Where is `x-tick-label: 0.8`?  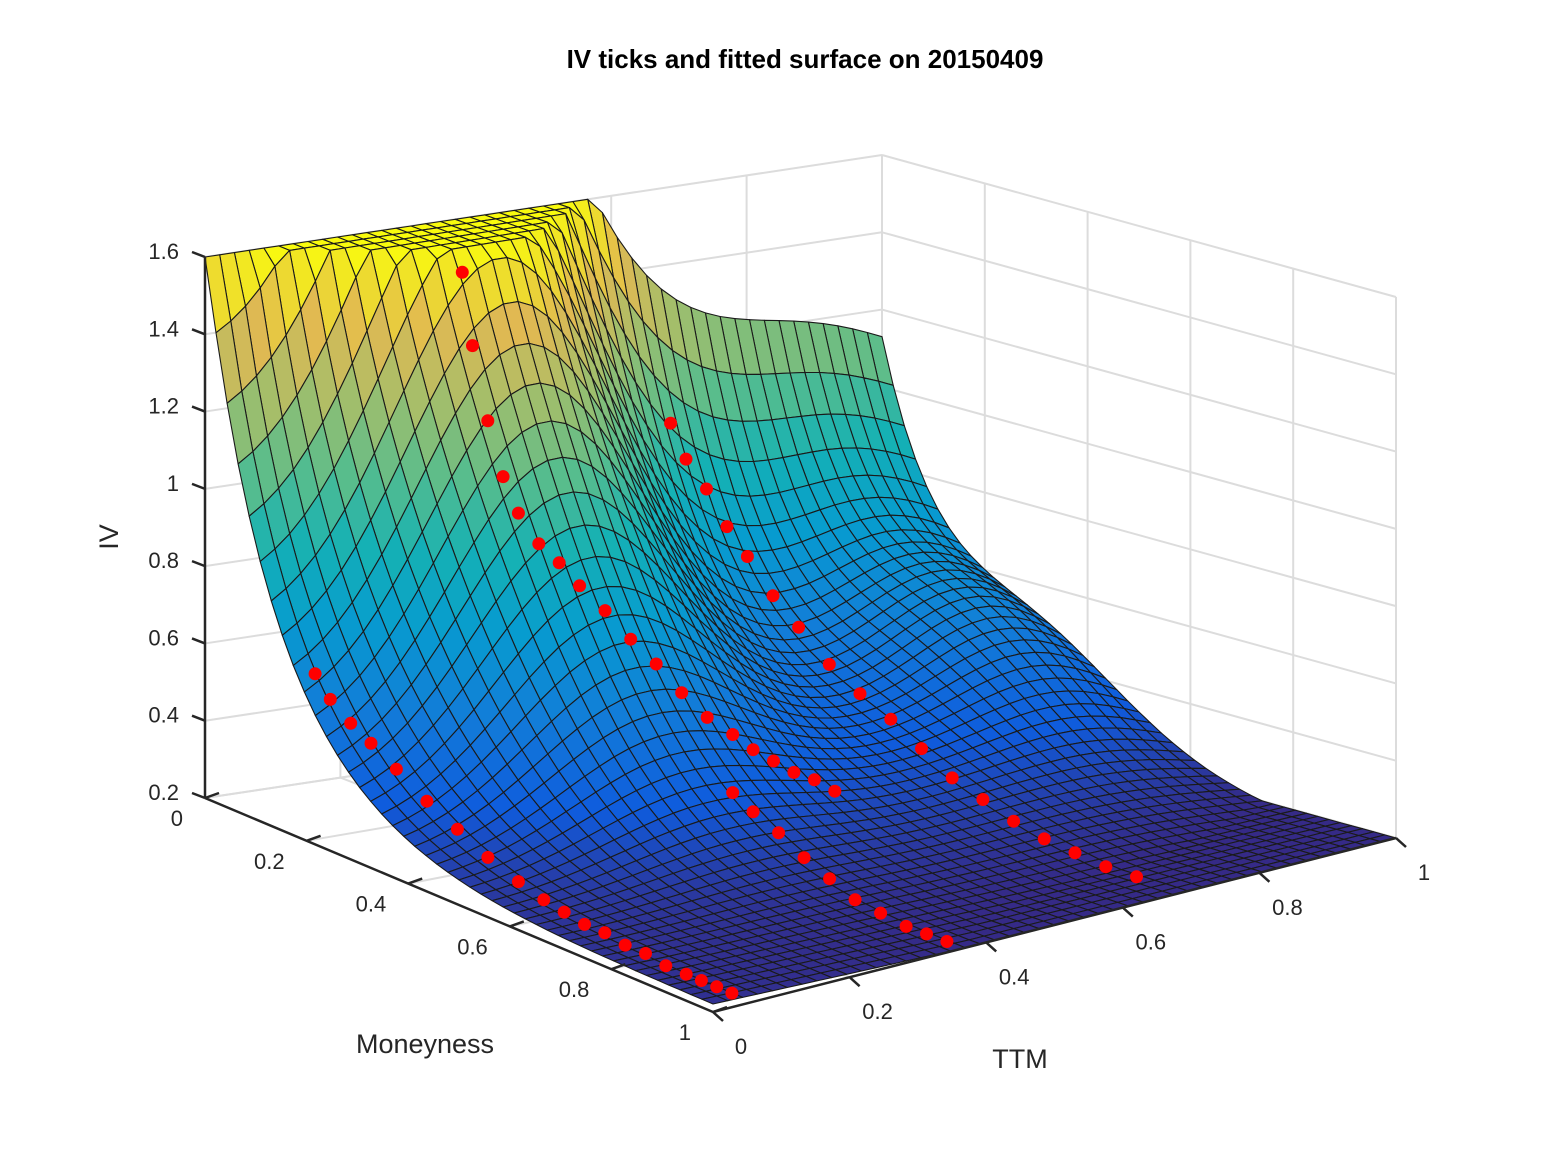
x-tick-label: 0.8 is located at coordinates (574, 989).